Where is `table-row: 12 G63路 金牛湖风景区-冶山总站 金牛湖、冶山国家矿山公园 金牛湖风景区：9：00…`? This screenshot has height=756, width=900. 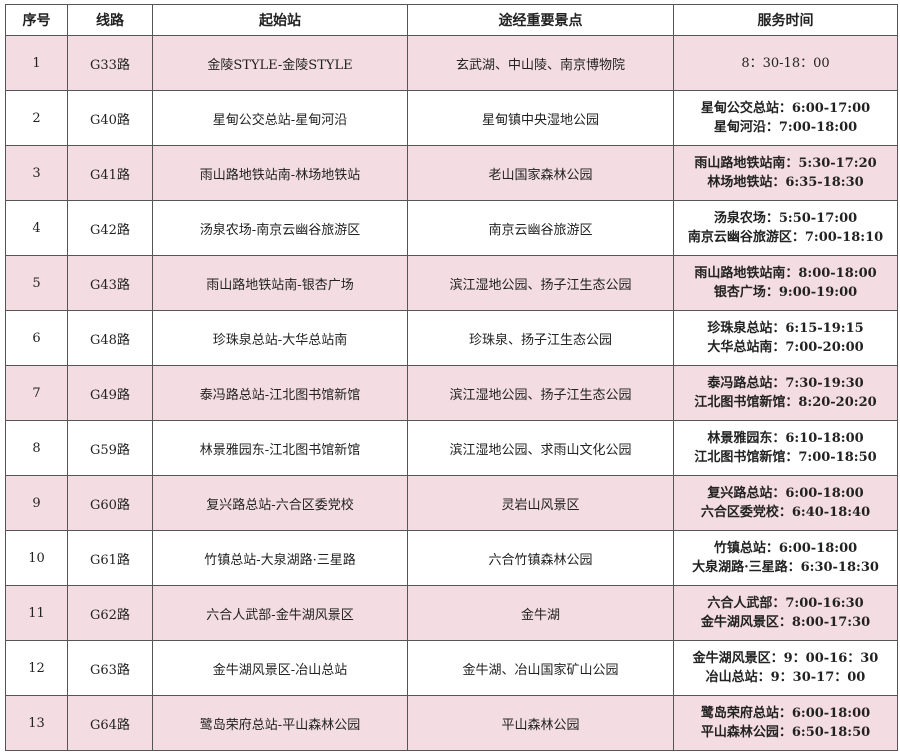
table-row: 12 G63路 金牛湖风景区-冶山总站 金牛湖、冶山国家矿山公园 金牛湖风景区：9：00… is located at coordinates (451, 668).